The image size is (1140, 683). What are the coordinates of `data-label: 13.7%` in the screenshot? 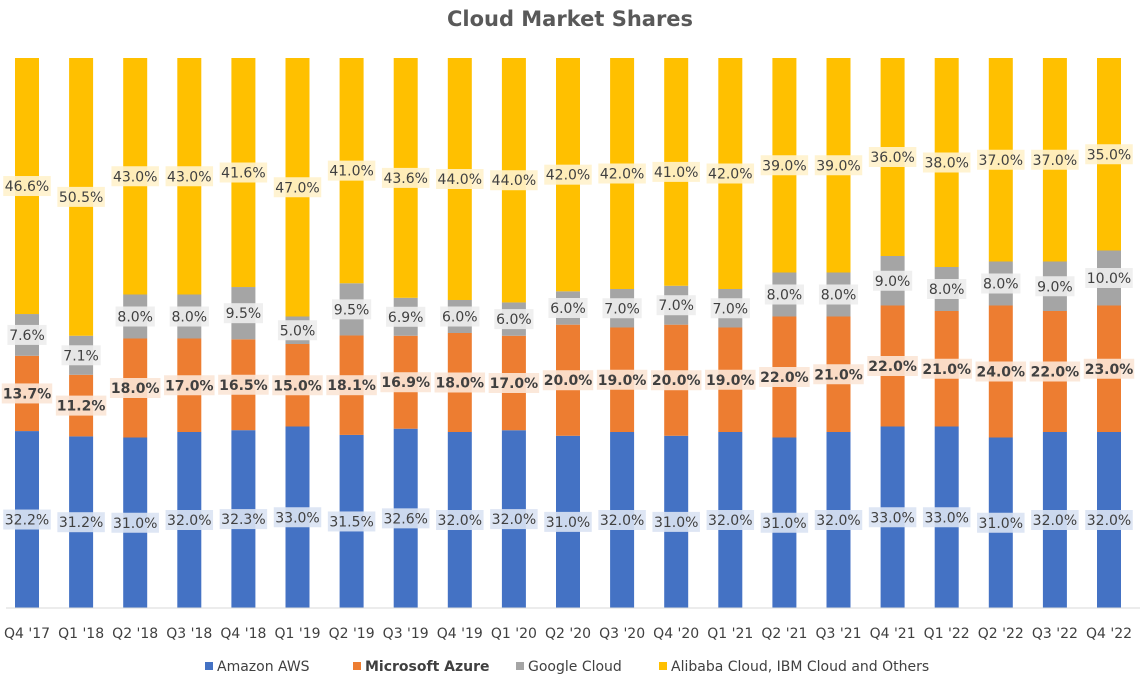 It's located at (27, 394).